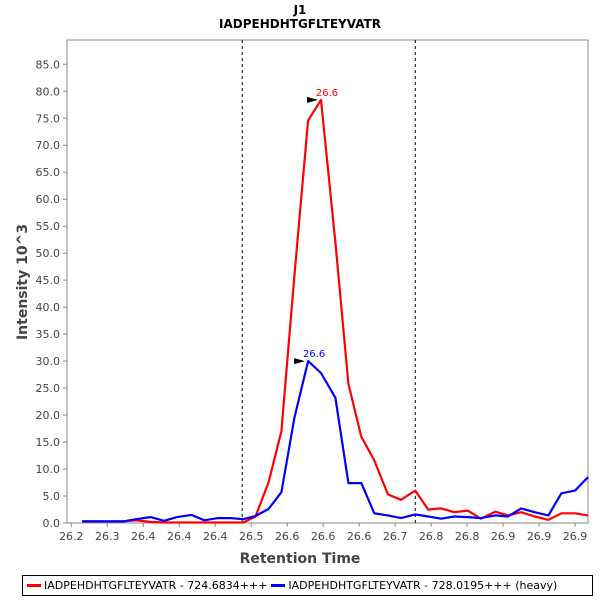  I want to click on legend-label-light: IADPEHDHTGFLTEYVATR - 724.6834+++, so click(156, 585).